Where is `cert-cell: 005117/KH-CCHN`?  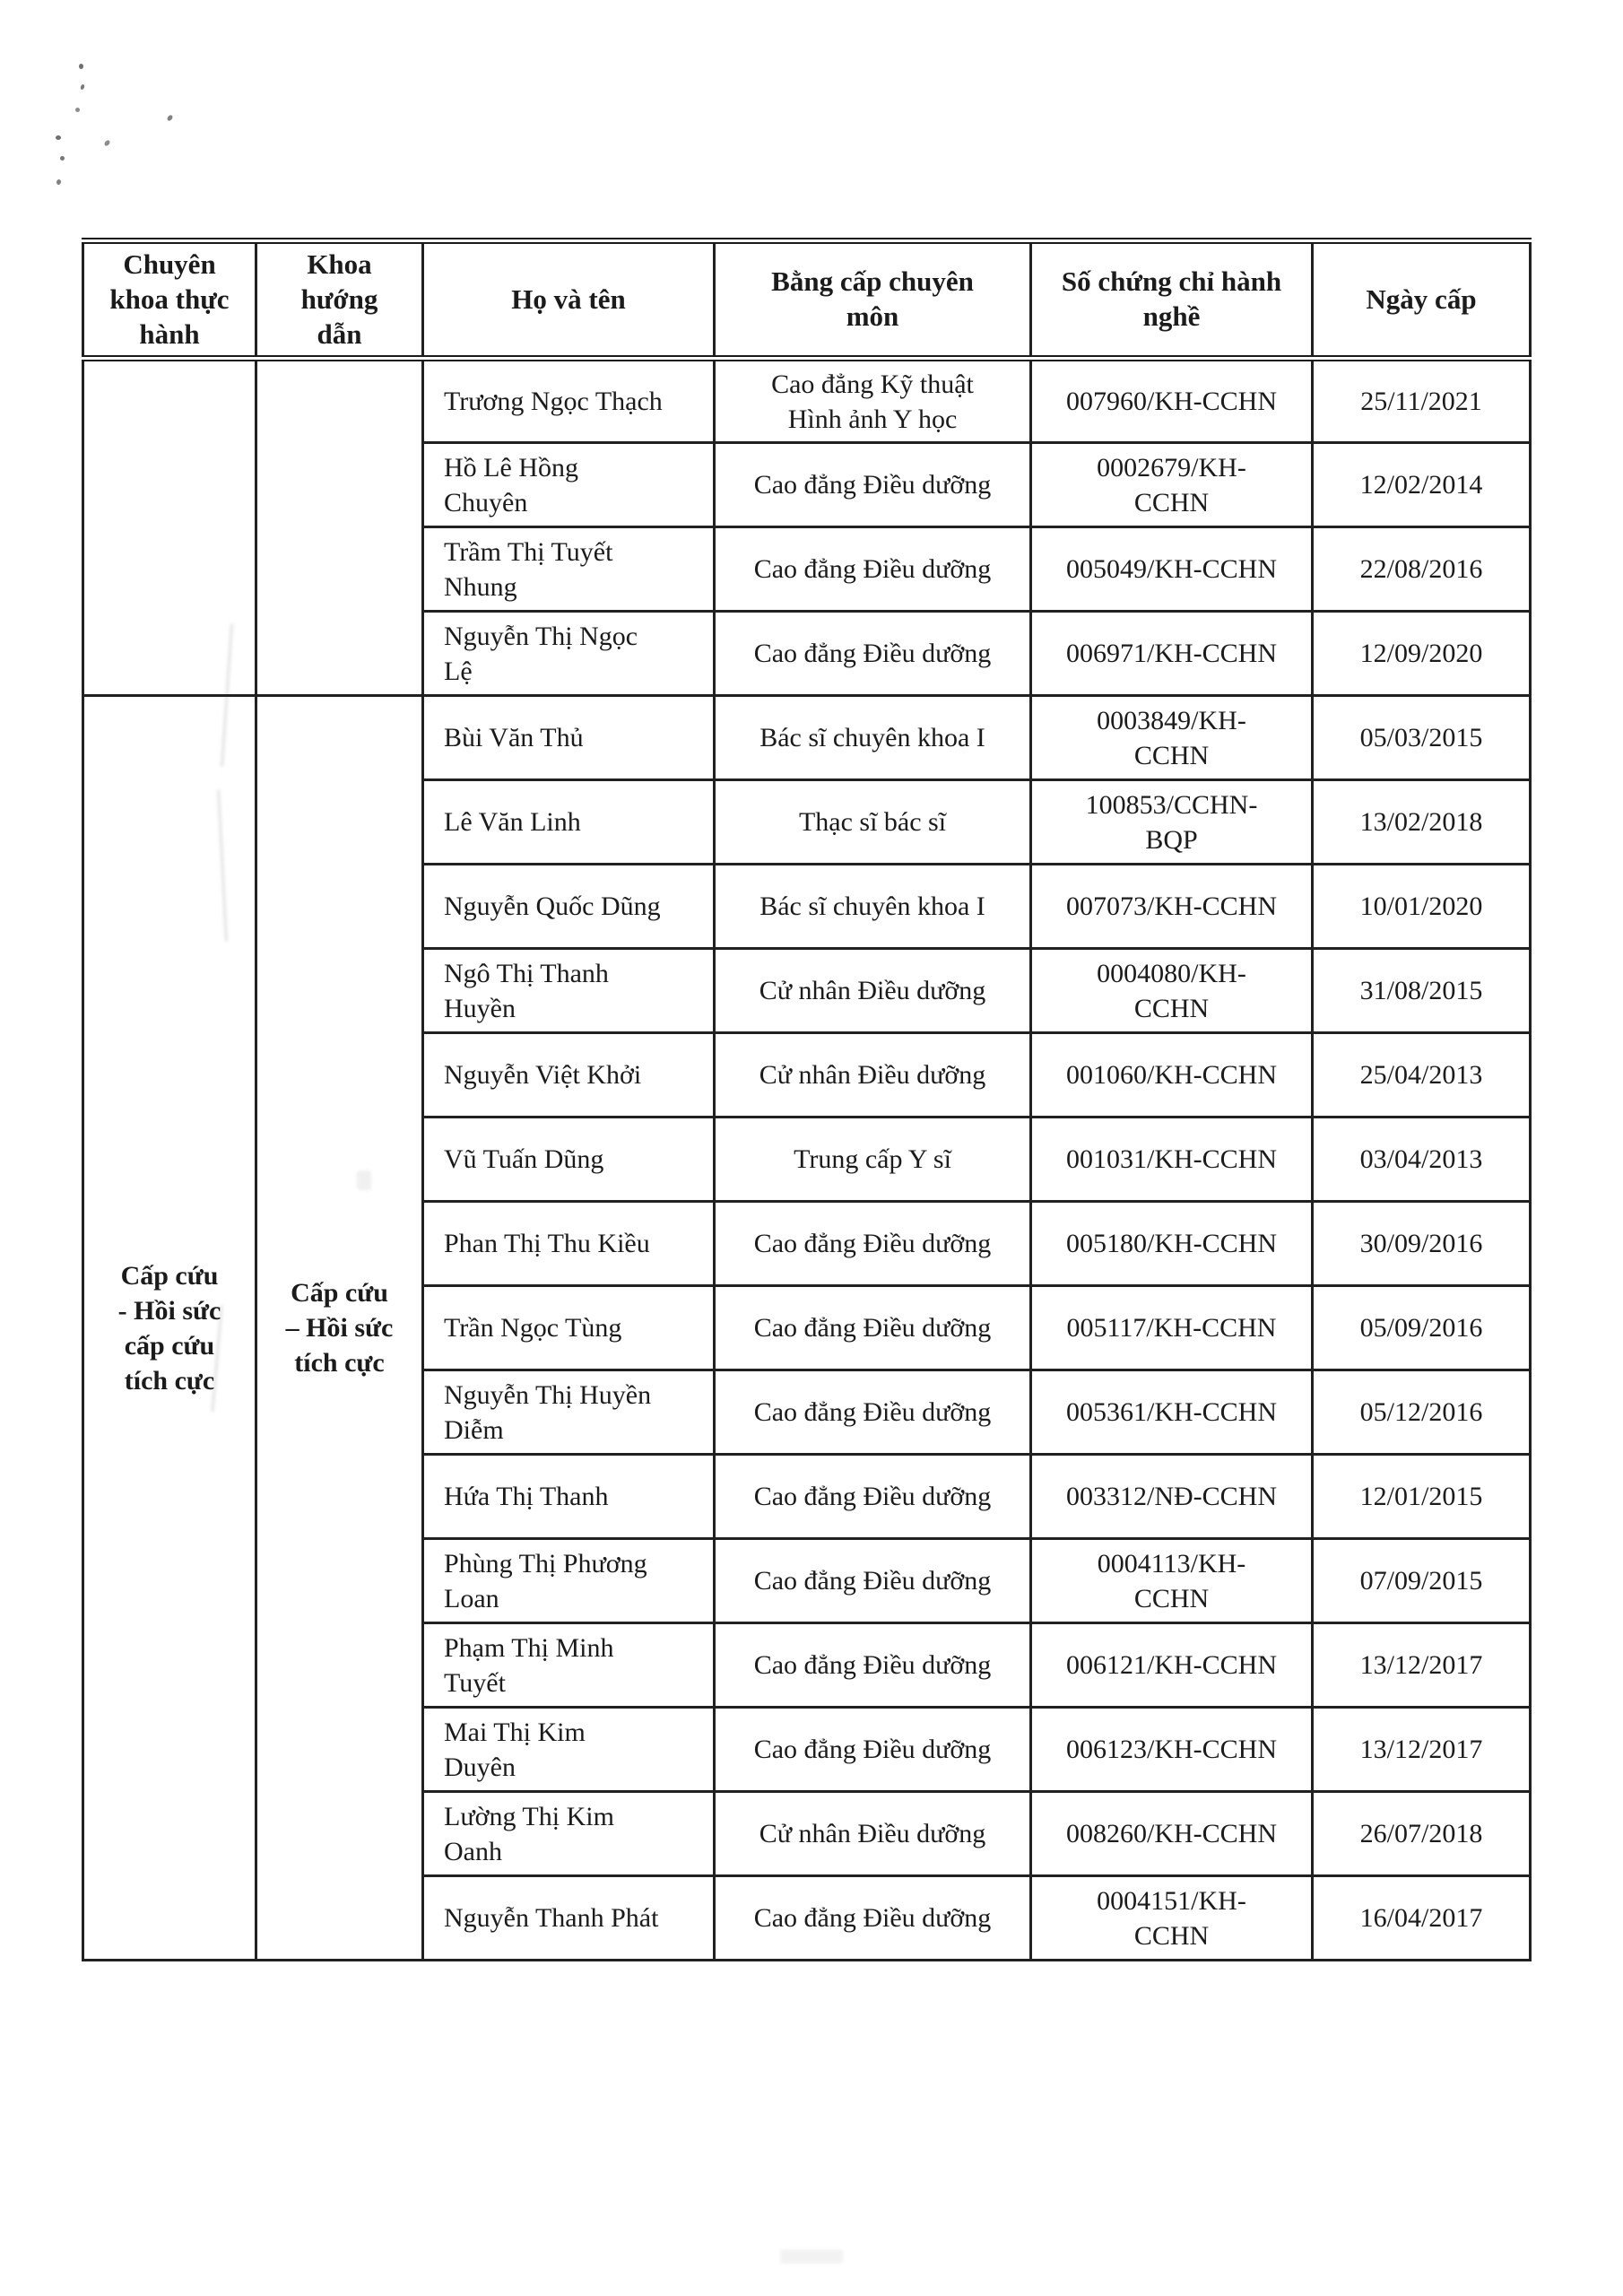 cert-cell: 005117/KH-CCHN is located at coordinates (1171, 1328).